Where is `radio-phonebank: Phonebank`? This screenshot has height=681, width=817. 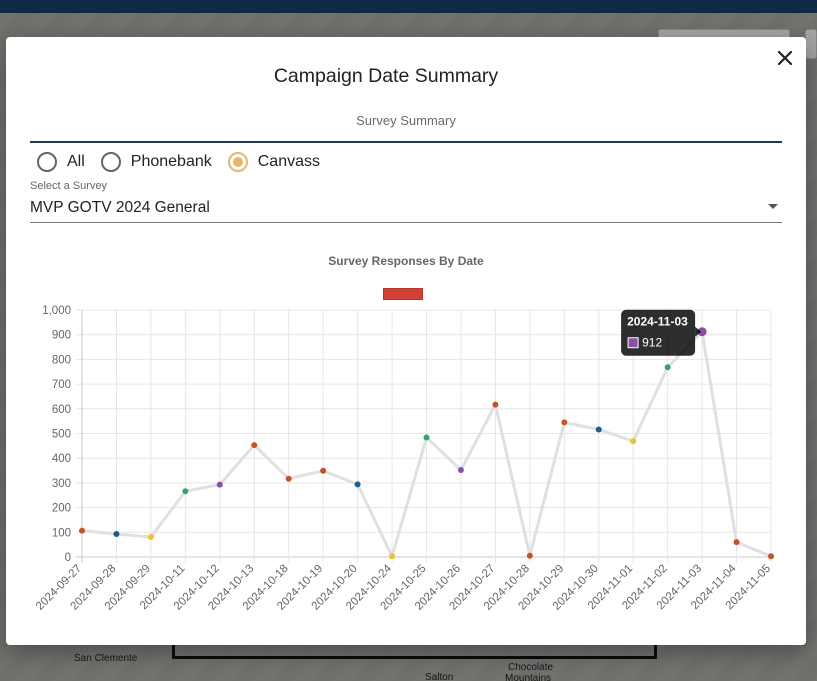
radio-phonebank: Phonebank is located at coordinates (156, 162).